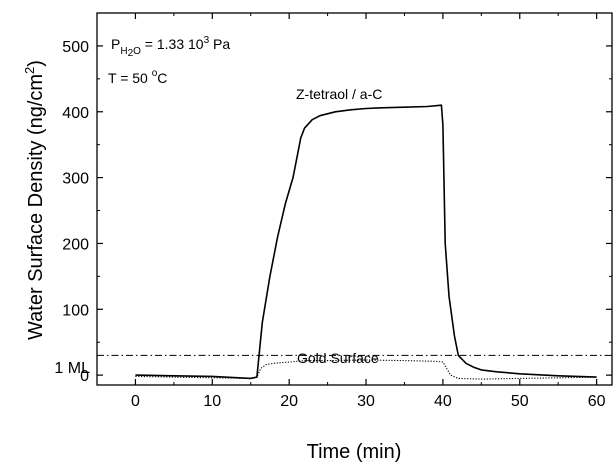 The height and width of the screenshot is (466, 614). I want to click on series-label-z-tetraol: Z-tetraol / a-C, so click(339, 94).